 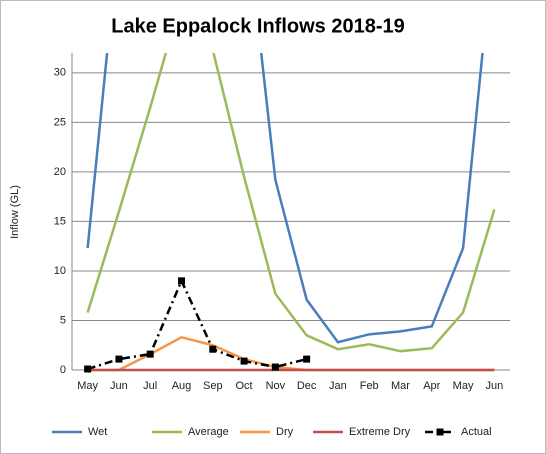 I want to click on legend-marker, so click(x=440, y=432).